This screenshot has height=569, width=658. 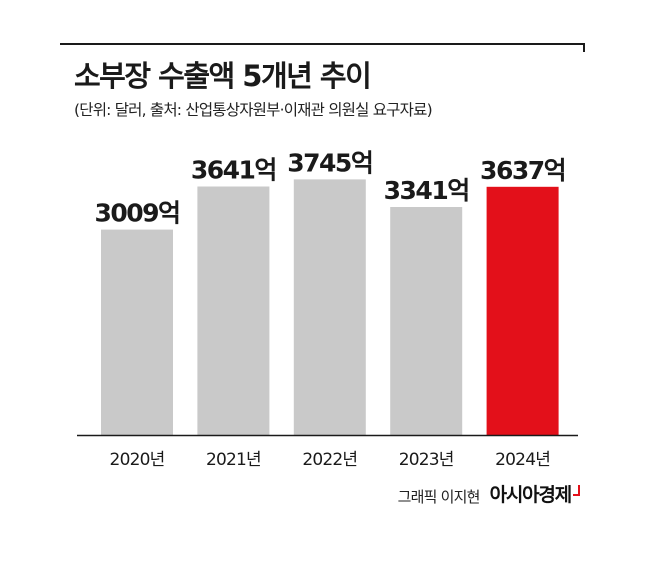 What do you see at coordinates (322, 44) in the screenshot?
I see `top-rule` at bounding box center [322, 44].